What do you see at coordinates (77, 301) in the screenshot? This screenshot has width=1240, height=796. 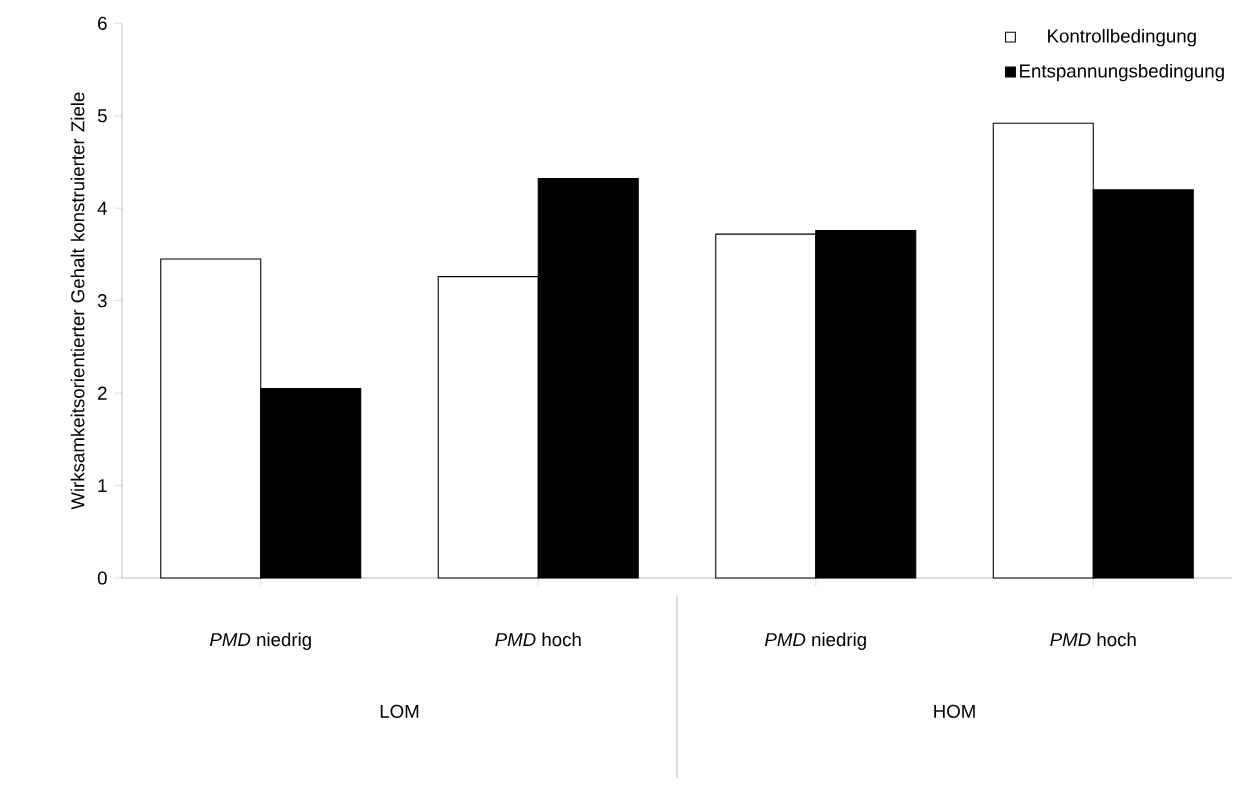 I see `y-axis-title: Wirksamkeitsorientierter Gehalt konstruierter Ziele` at bounding box center [77, 301].